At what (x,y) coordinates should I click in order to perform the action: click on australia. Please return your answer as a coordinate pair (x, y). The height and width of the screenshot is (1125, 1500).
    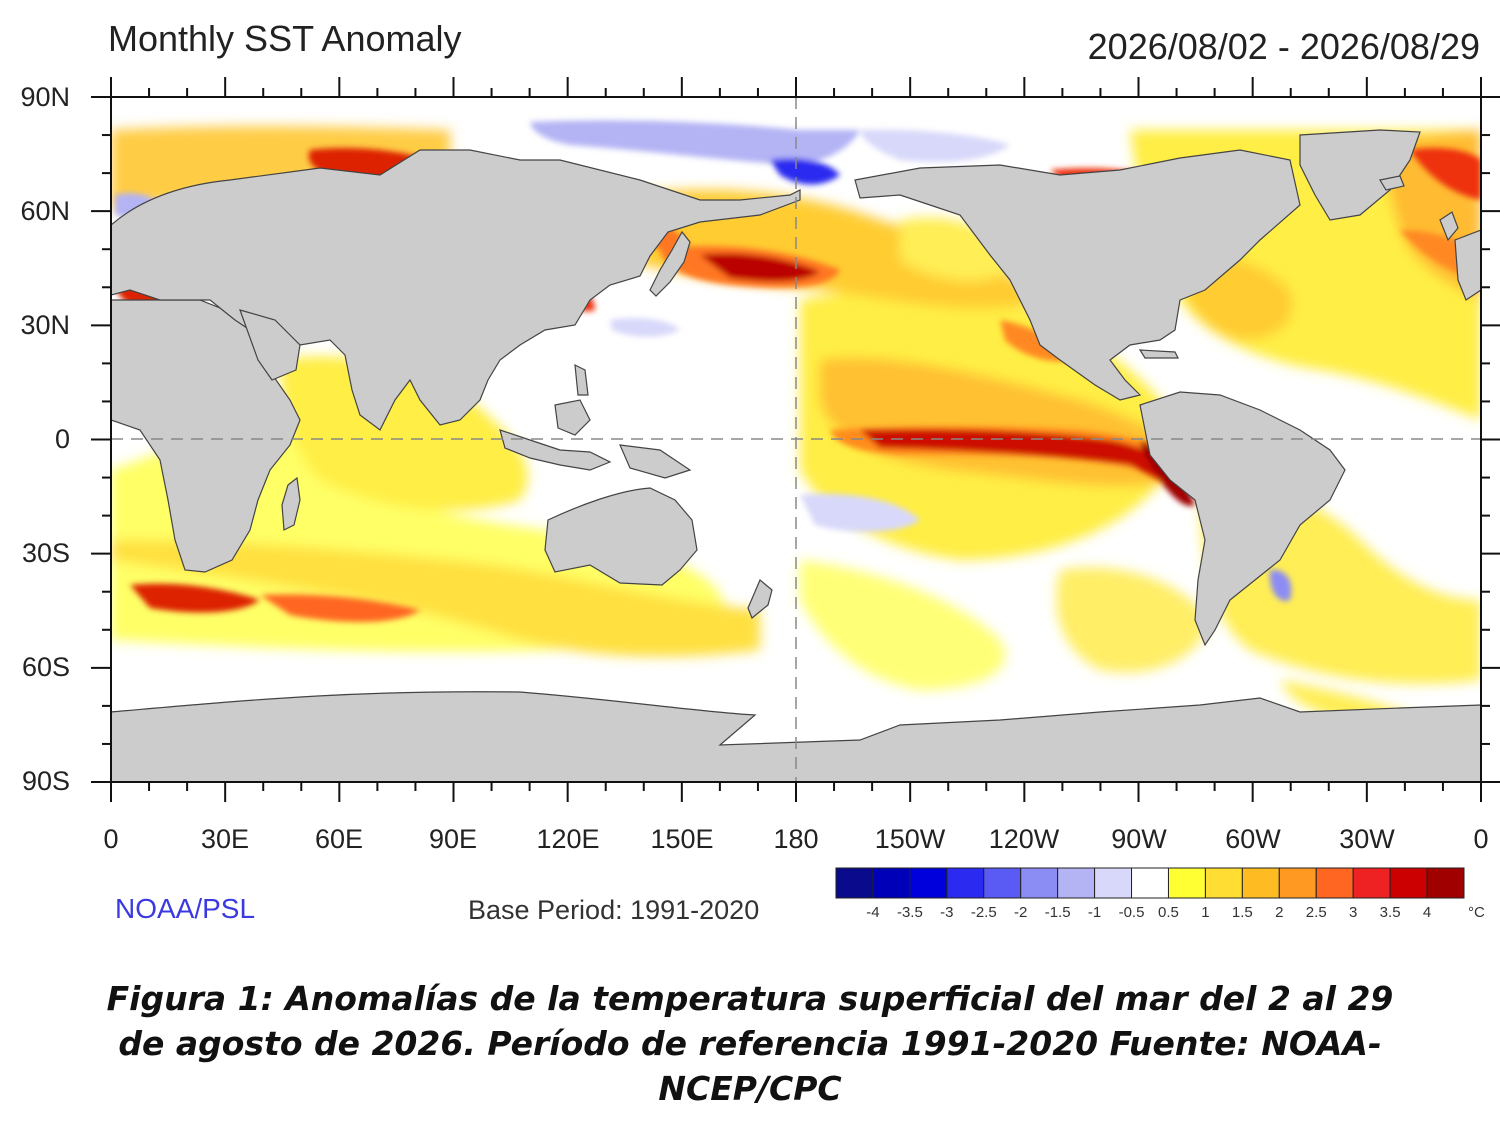
    Looking at the image, I should click on (621, 536).